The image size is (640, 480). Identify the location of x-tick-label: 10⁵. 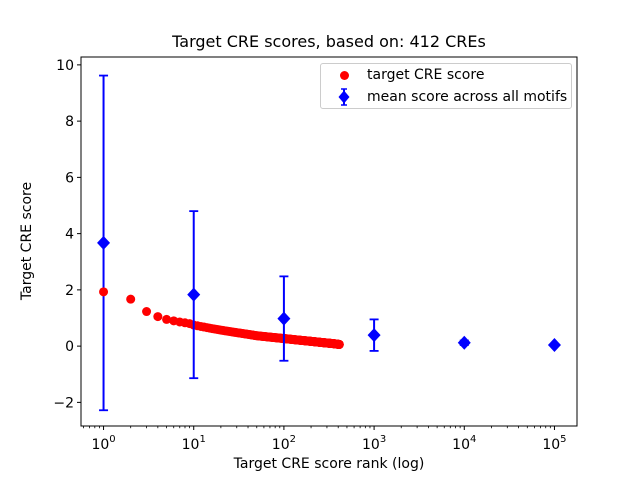
(554, 443).